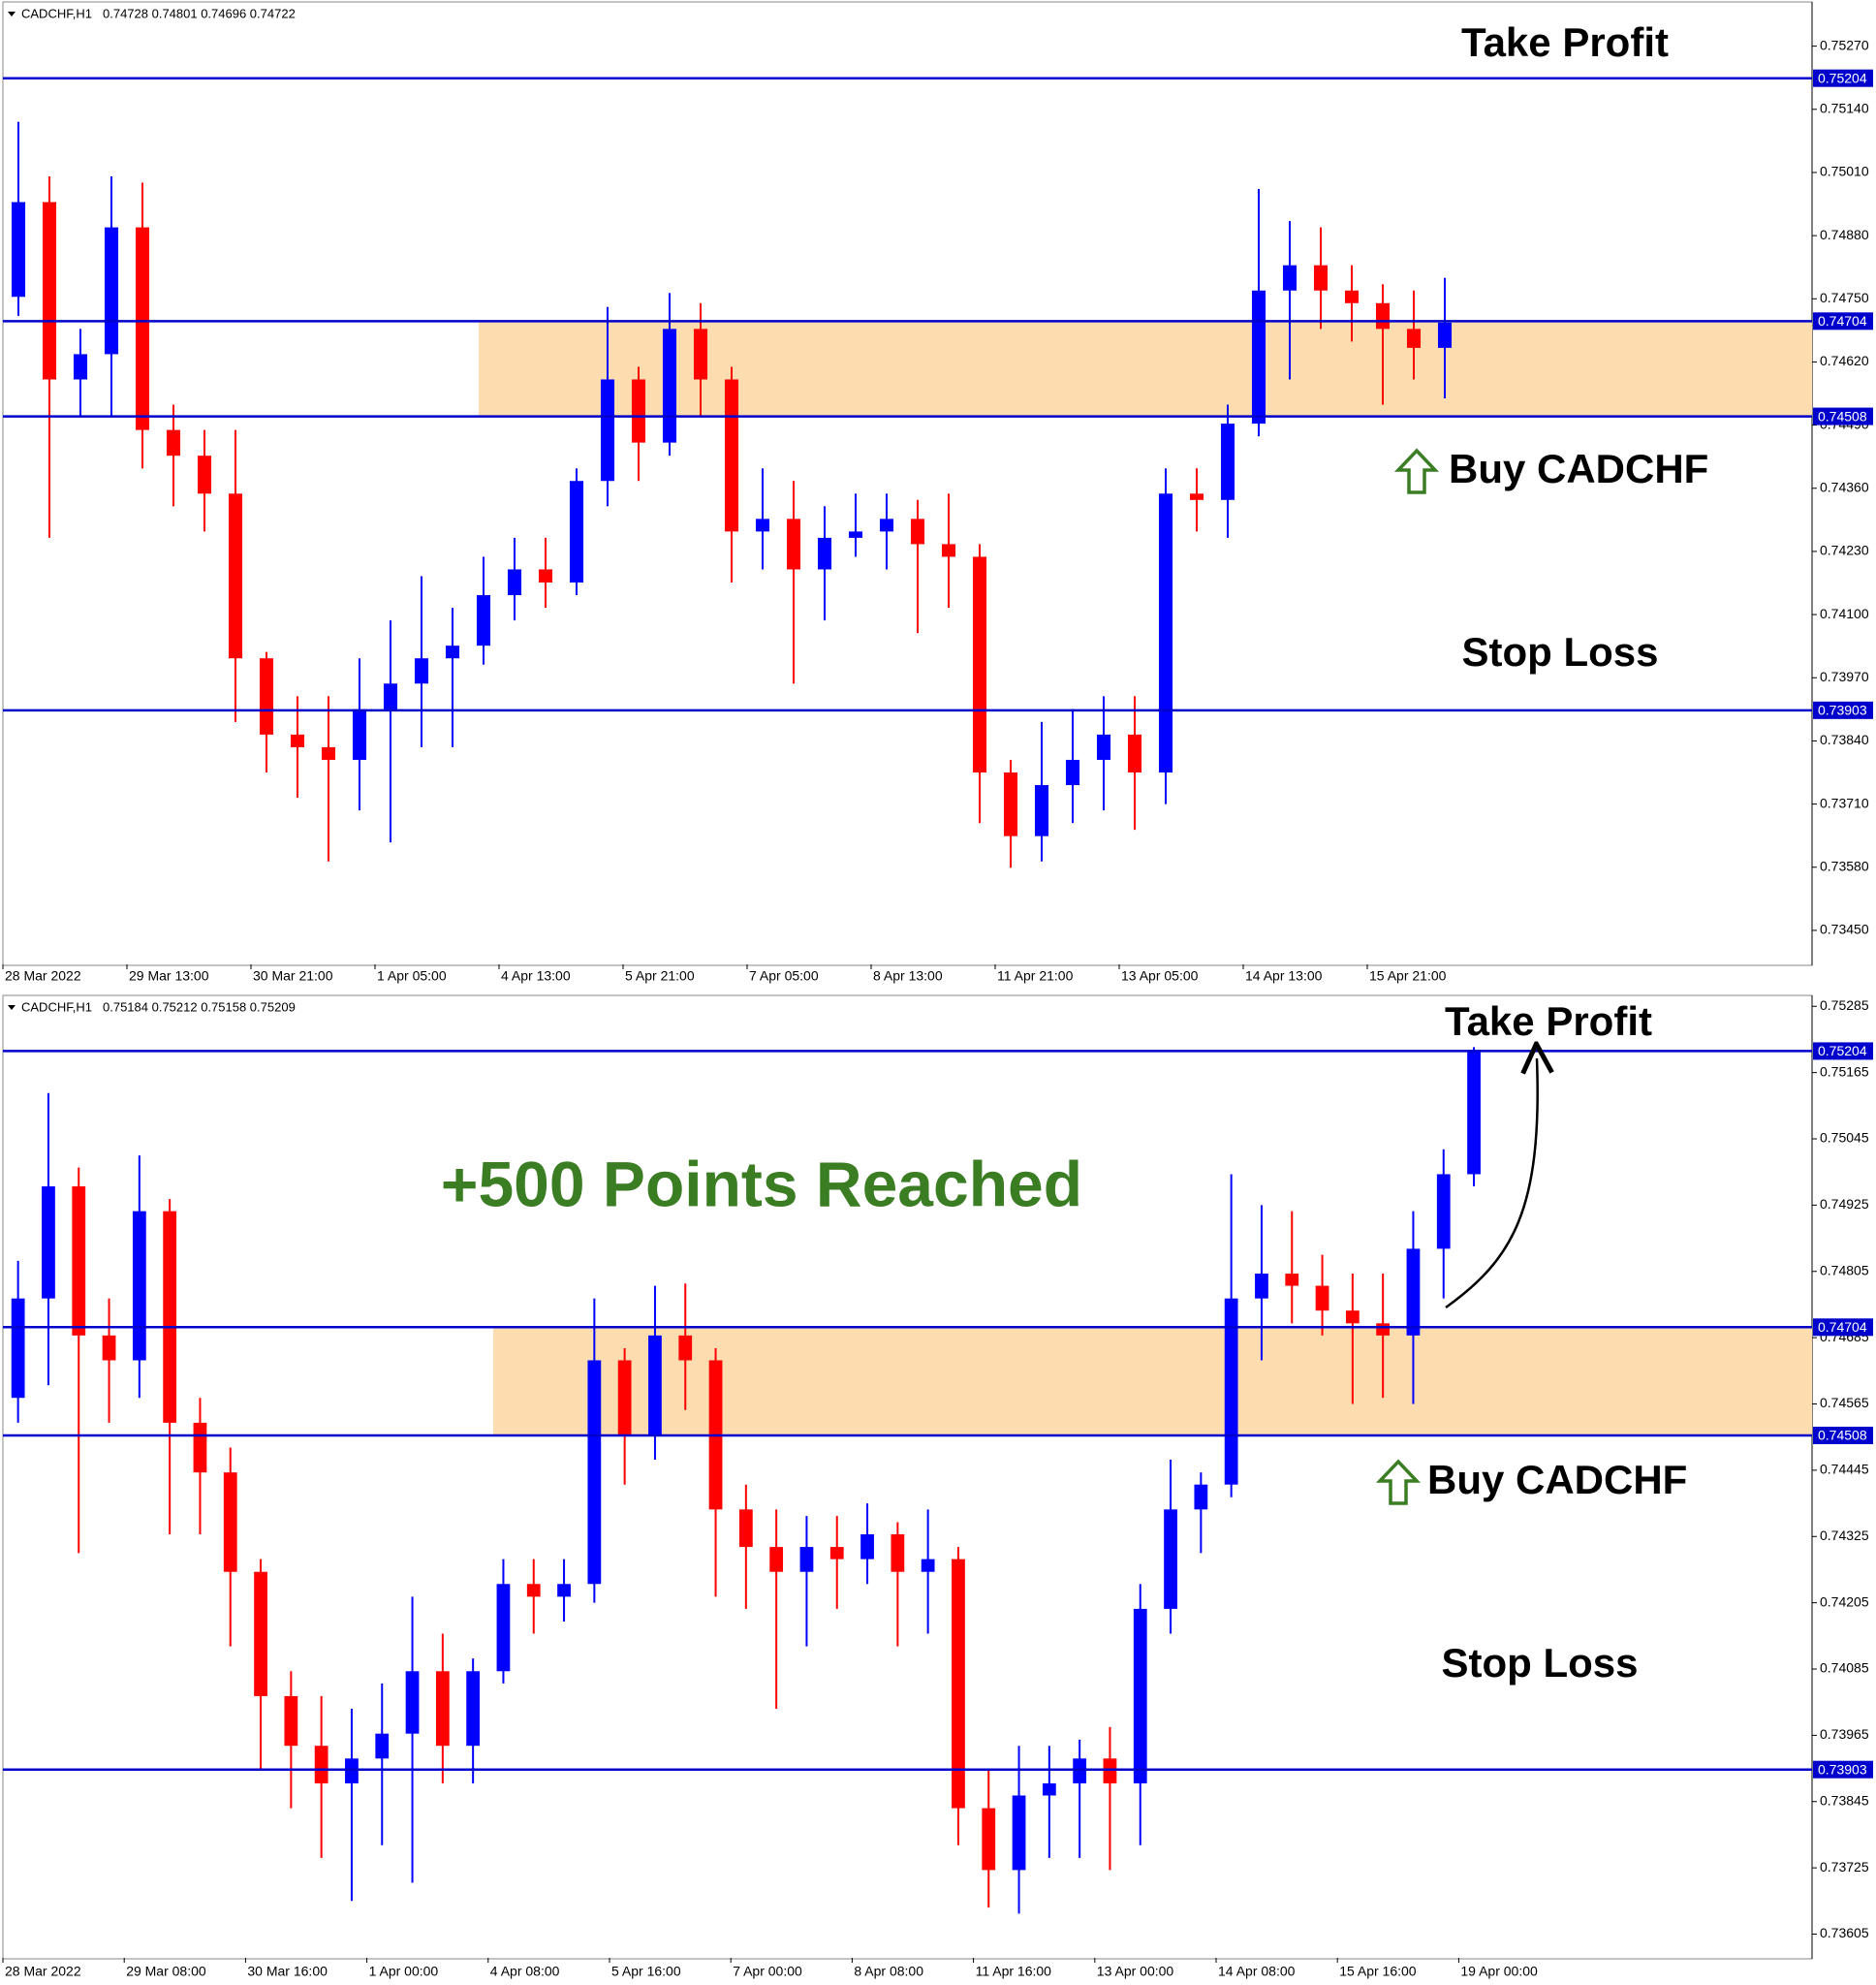 The image size is (1876, 1985). Describe the element at coordinates (293, 976) in the screenshot. I see `x-tick-label: 30 Mar 21:00` at that location.